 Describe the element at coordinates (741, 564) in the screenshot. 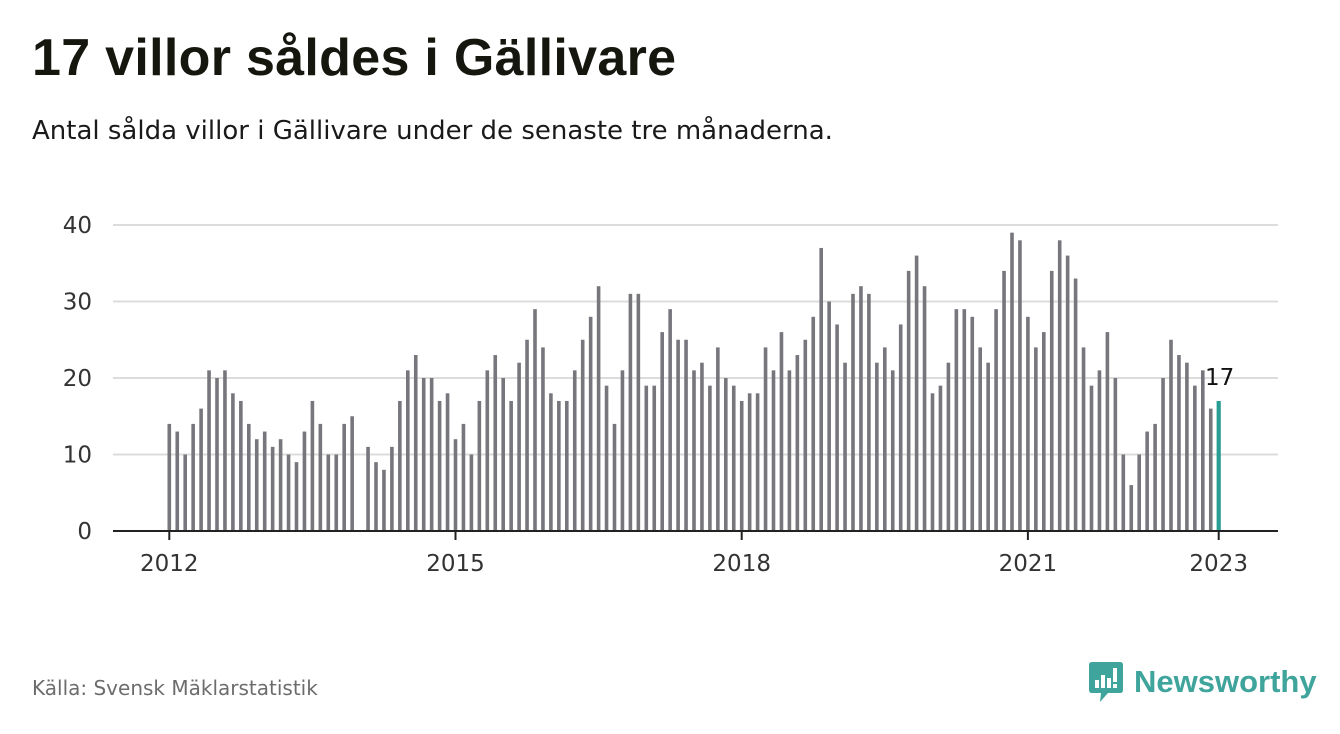

I see `x-tick-label: 2018` at that location.